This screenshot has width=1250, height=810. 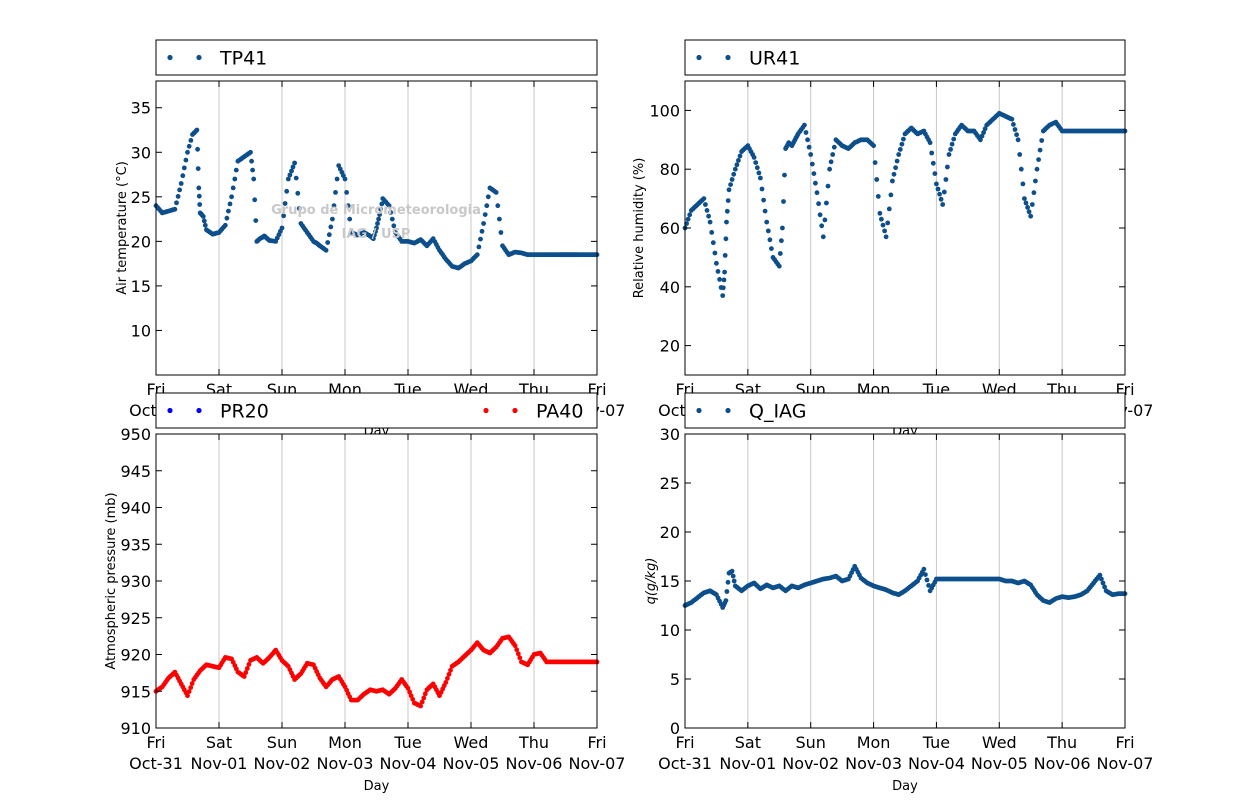 I want to click on x-tick-day: Sun, so click(x=810, y=742).